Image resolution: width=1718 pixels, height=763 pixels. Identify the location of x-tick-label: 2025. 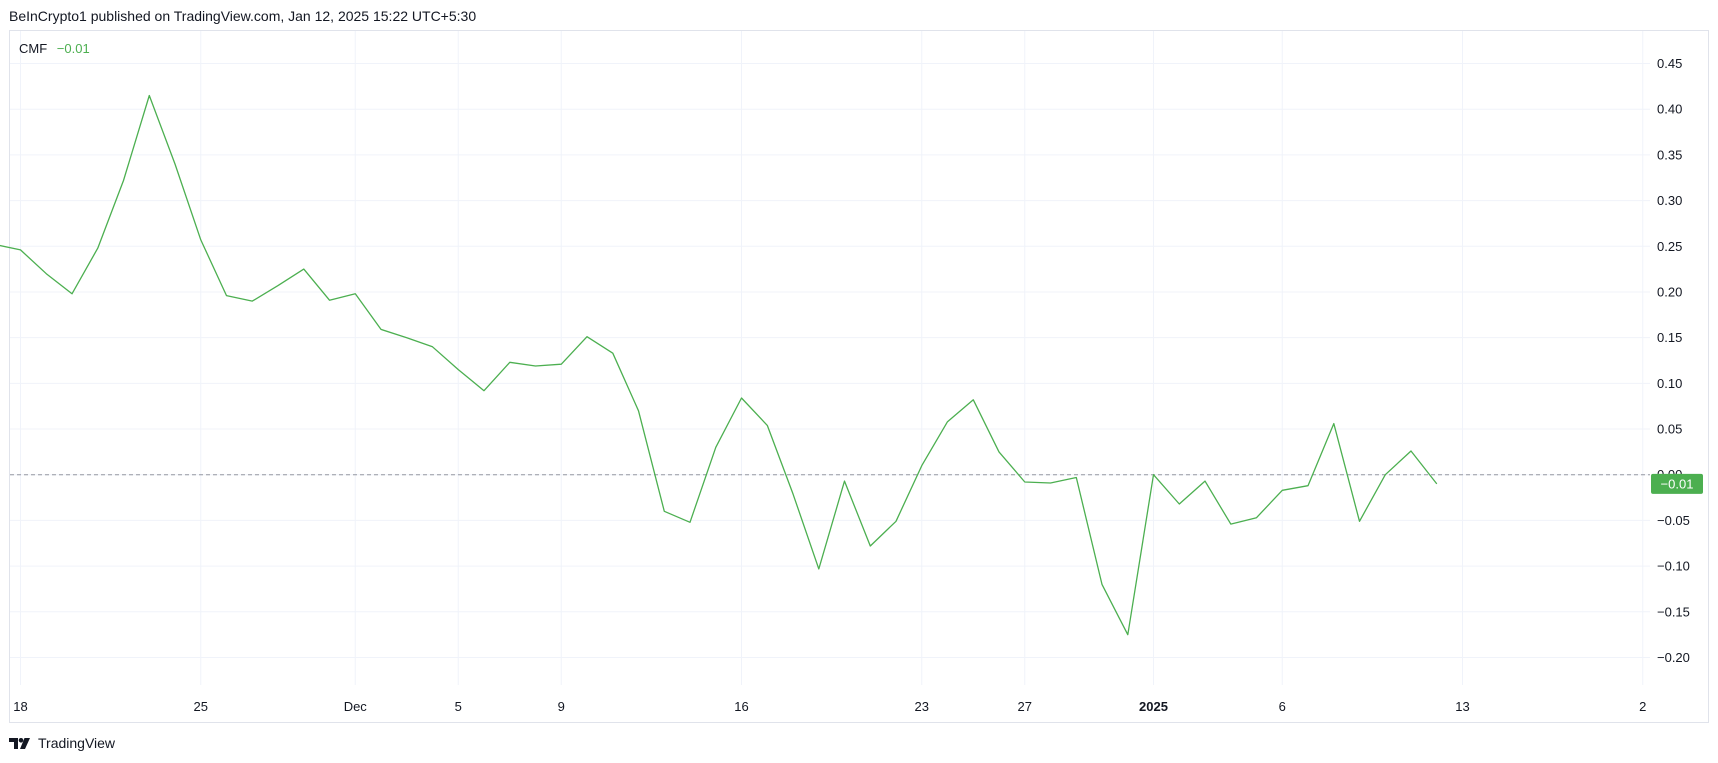
(1153, 706).